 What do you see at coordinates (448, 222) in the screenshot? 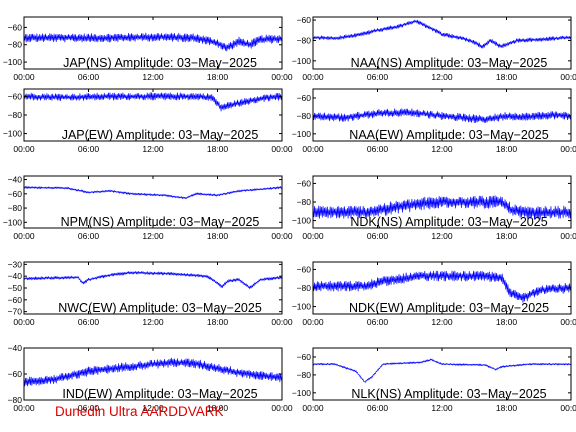
I see `panel-title: NDK(NS) Amplitude: 03−May−2025` at bounding box center [448, 222].